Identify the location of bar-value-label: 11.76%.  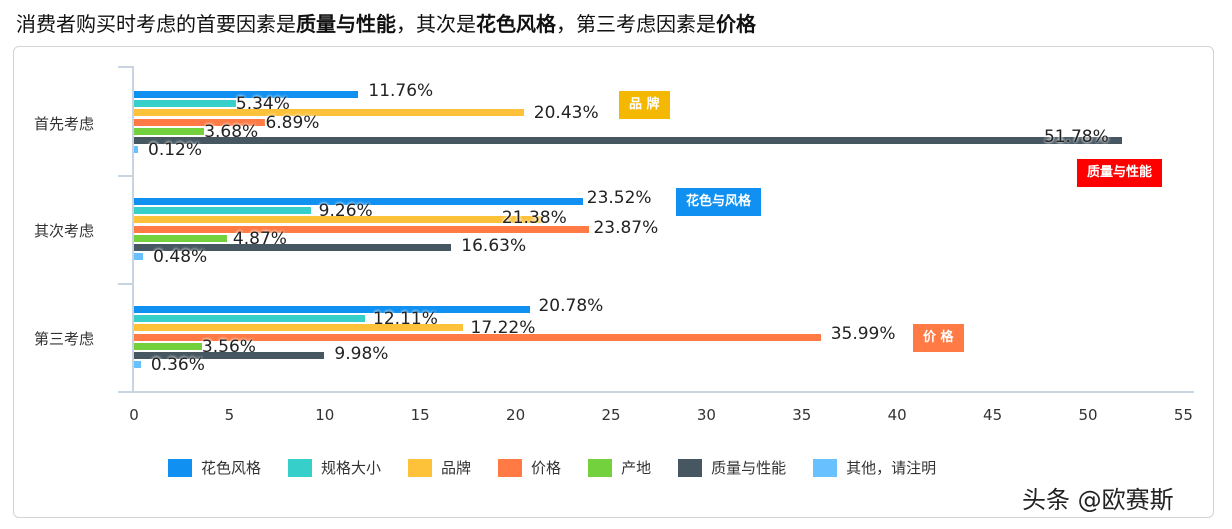
(401, 91).